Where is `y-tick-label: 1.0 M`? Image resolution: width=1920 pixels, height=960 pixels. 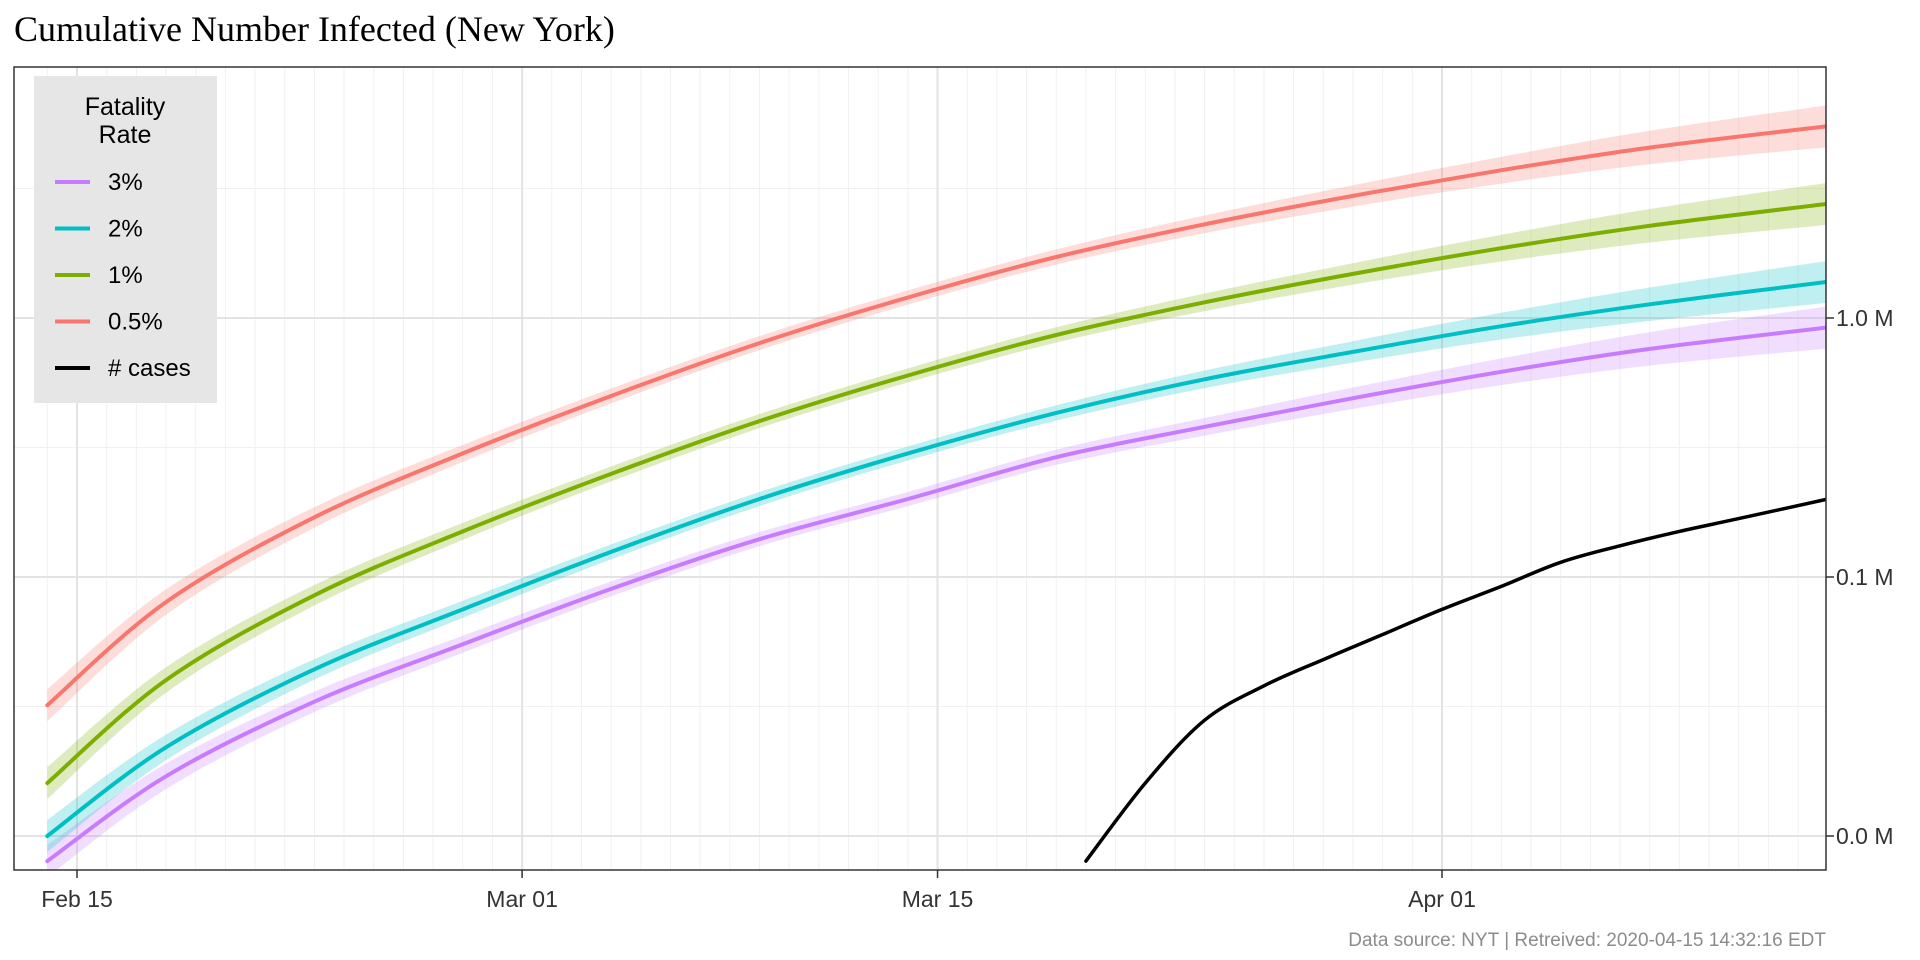
y-tick-label: 1.0 M is located at coordinates (1865, 318).